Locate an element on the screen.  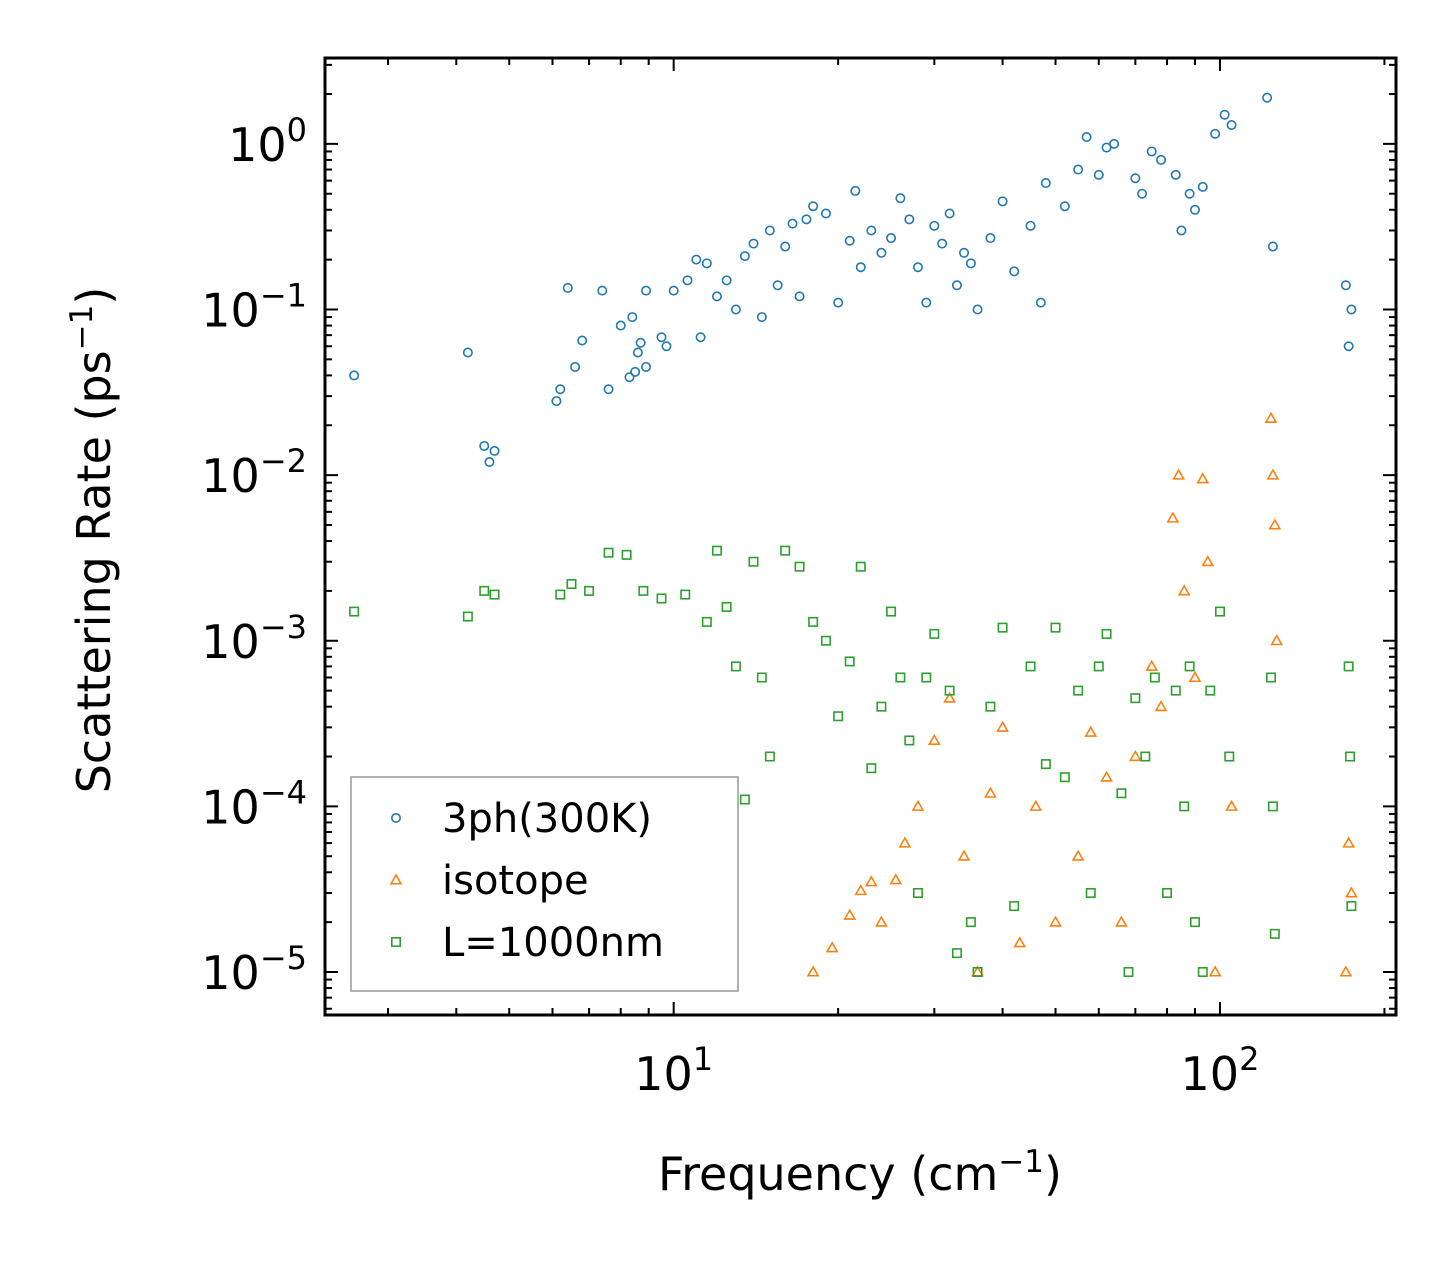
x-axis-label-tail: ) is located at coordinates (1053, 1174).